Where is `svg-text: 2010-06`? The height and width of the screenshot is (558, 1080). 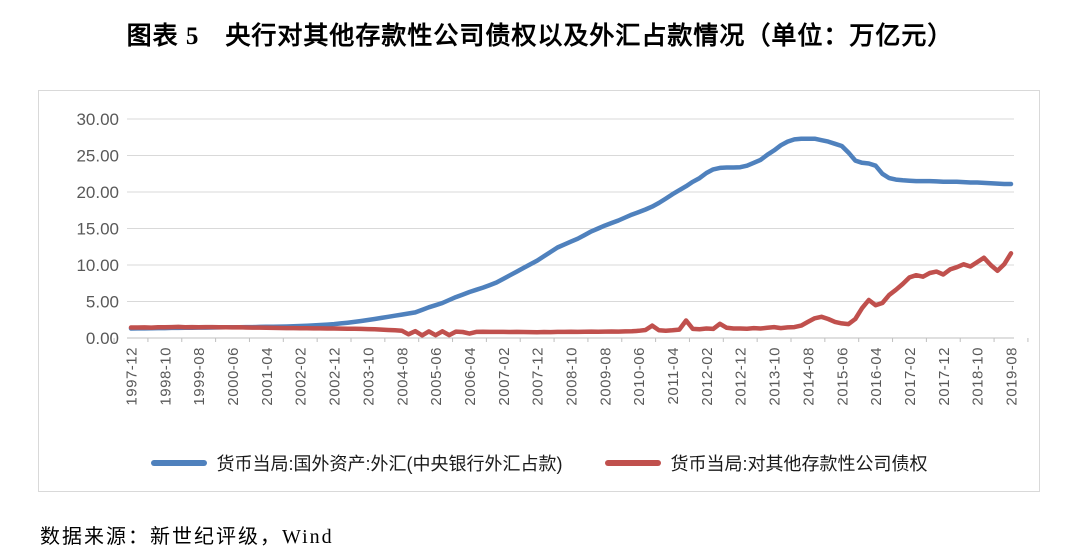
svg-text: 2010-06 is located at coordinates (639, 376).